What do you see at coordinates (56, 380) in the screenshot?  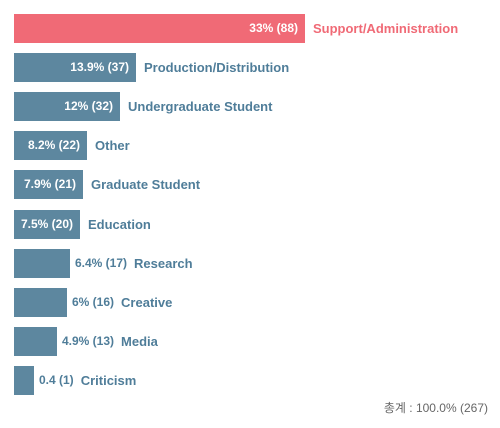 I see `bar-value-label: 0.4 (1)` at bounding box center [56, 380].